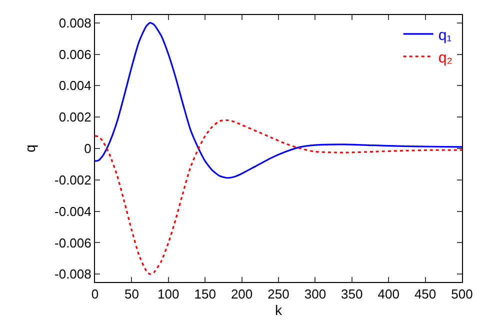 The height and width of the screenshot is (332, 485). Describe the element at coordinates (169, 294) in the screenshot. I see `x-tick-label: 100` at that location.